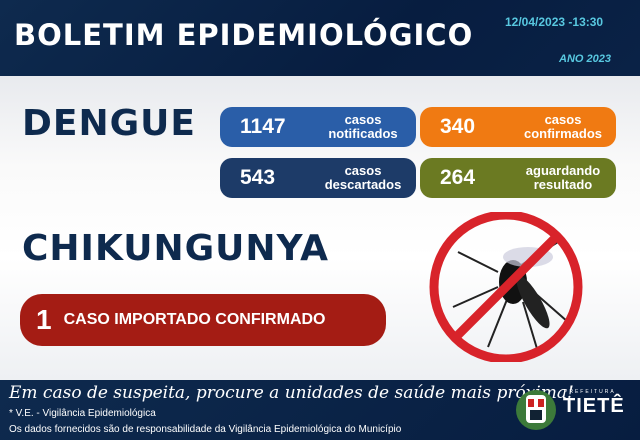 This screenshot has width=640, height=440. Describe the element at coordinates (194, 319) in the screenshot. I see `case-label: CASO IMPORTADO CONFIRMADO` at that location.